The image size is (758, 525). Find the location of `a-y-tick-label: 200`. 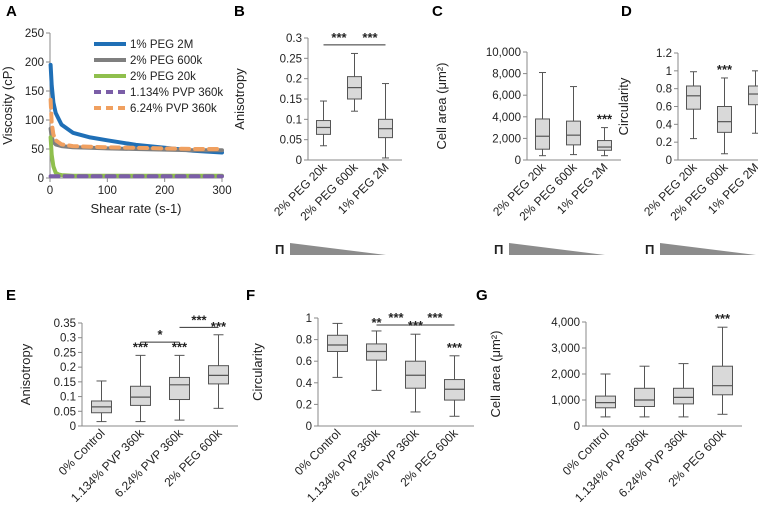

a-y-tick-label: 200 is located at coordinates (34, 63).